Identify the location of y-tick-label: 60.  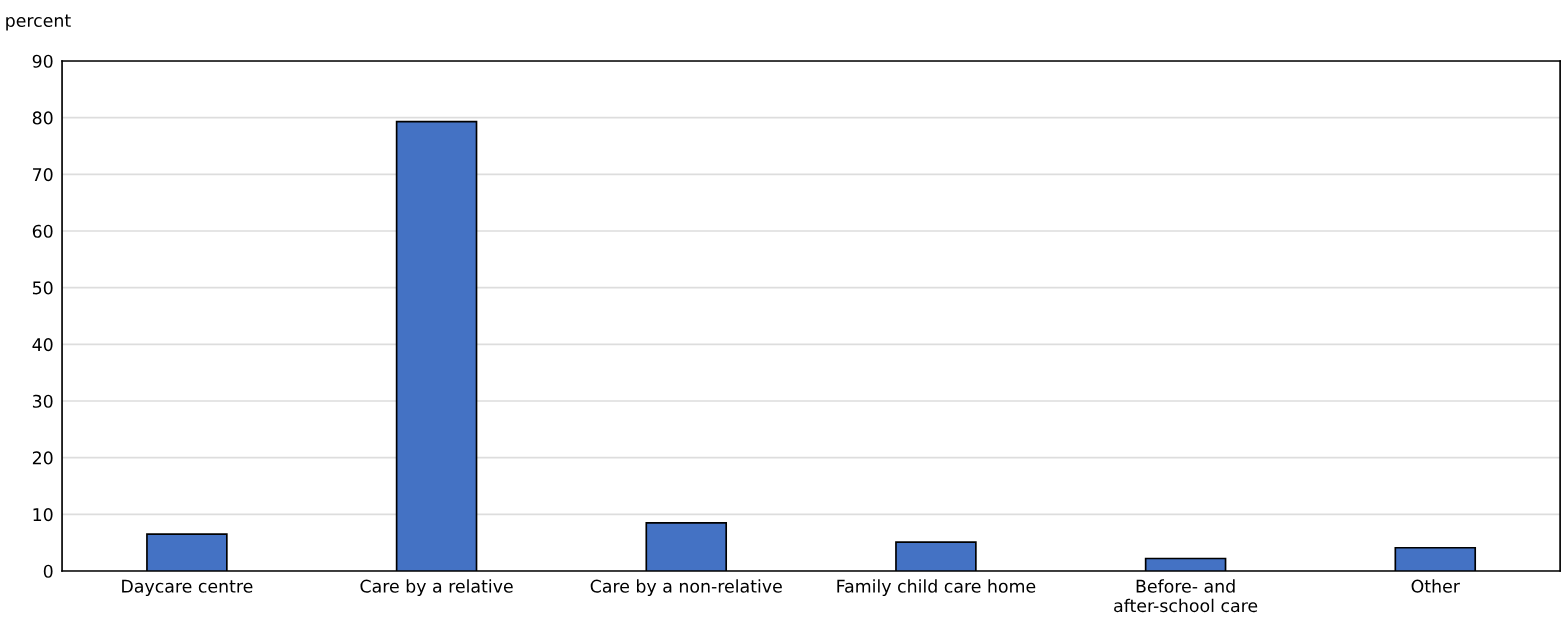
(42, 231).